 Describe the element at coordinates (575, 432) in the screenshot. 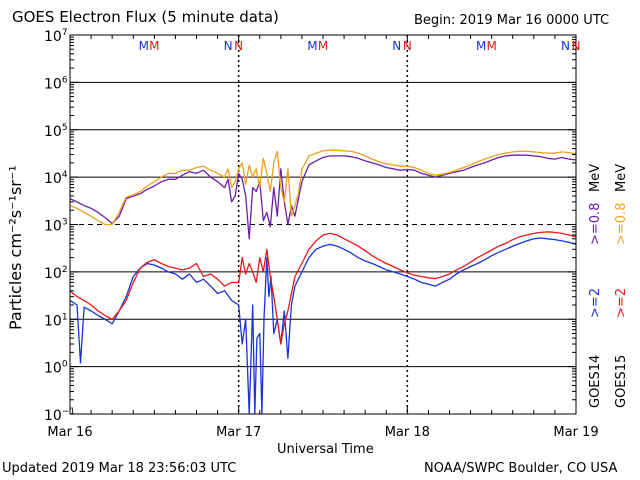

I see `x-tick-label: Mar 19` at that location.